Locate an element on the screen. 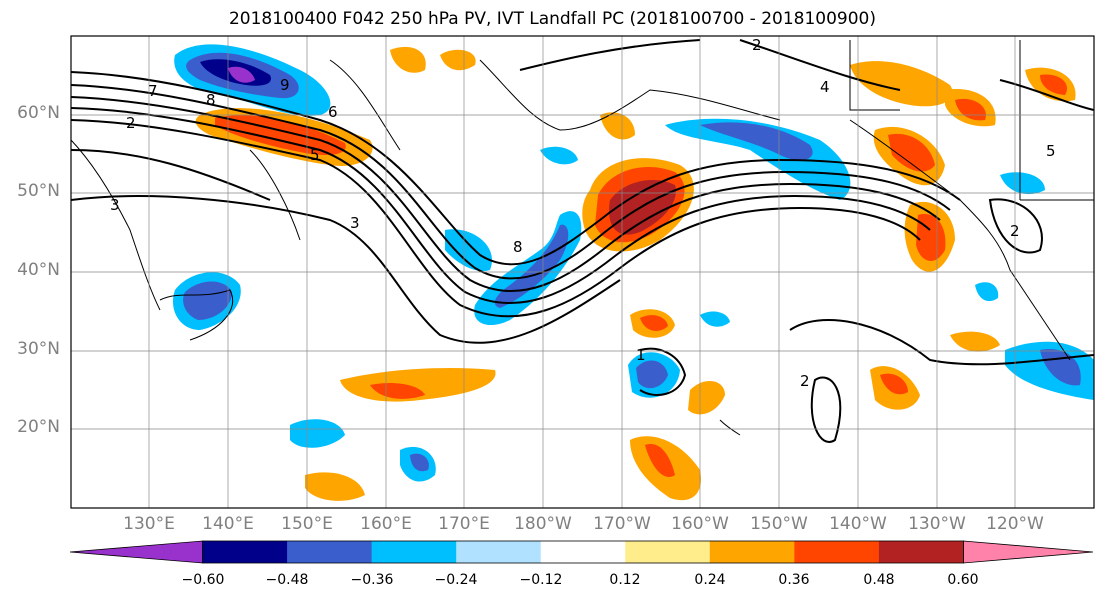 The height and width of the screenshot is (601, 1105). colorbar-border is located at coordinates (583, 552).